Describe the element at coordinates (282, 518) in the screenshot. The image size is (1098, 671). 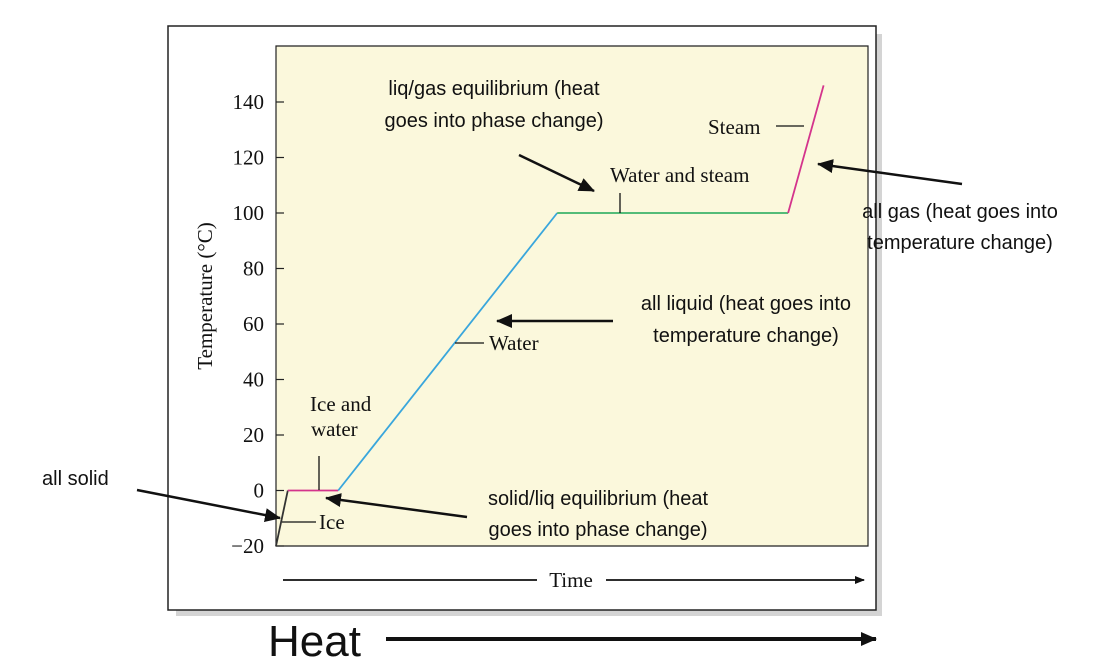
I see `curve-segment-ice` at that location.